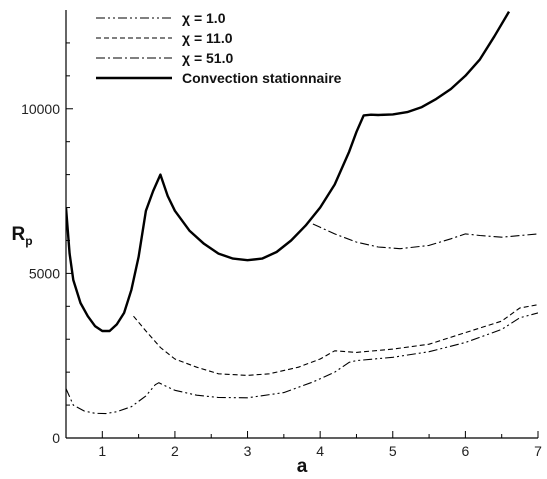  I want to click on x-tick-label-3: 3, so click(248, 451).